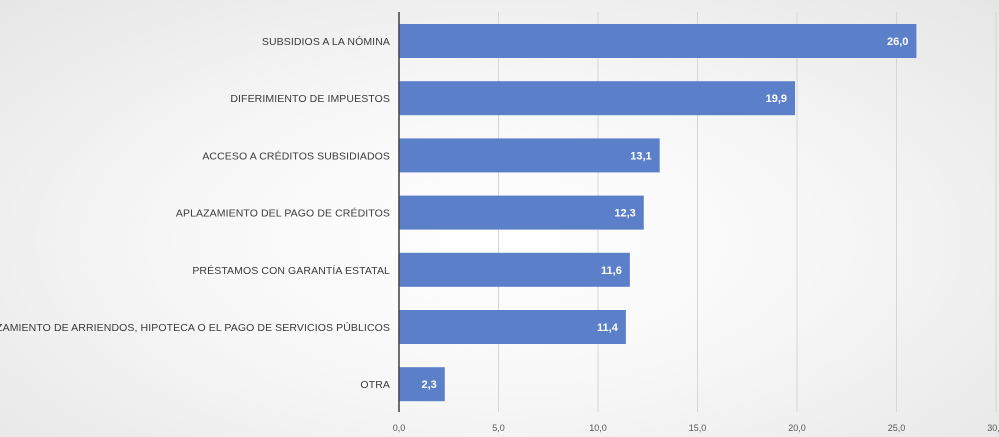  Describe the element at coordinates (428, 385) in the screenshot. I see `data-label: 2,3` at that location.